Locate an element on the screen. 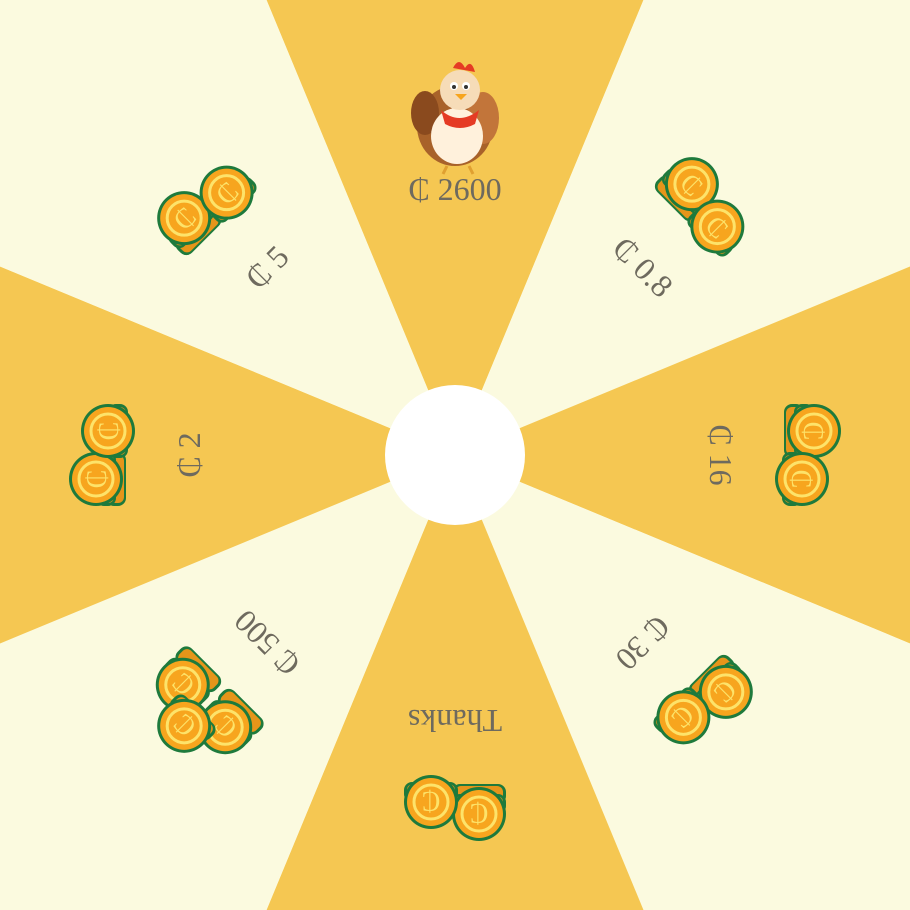  wheel-segment: ₵ 2600 is located at coordinates (455, 134).